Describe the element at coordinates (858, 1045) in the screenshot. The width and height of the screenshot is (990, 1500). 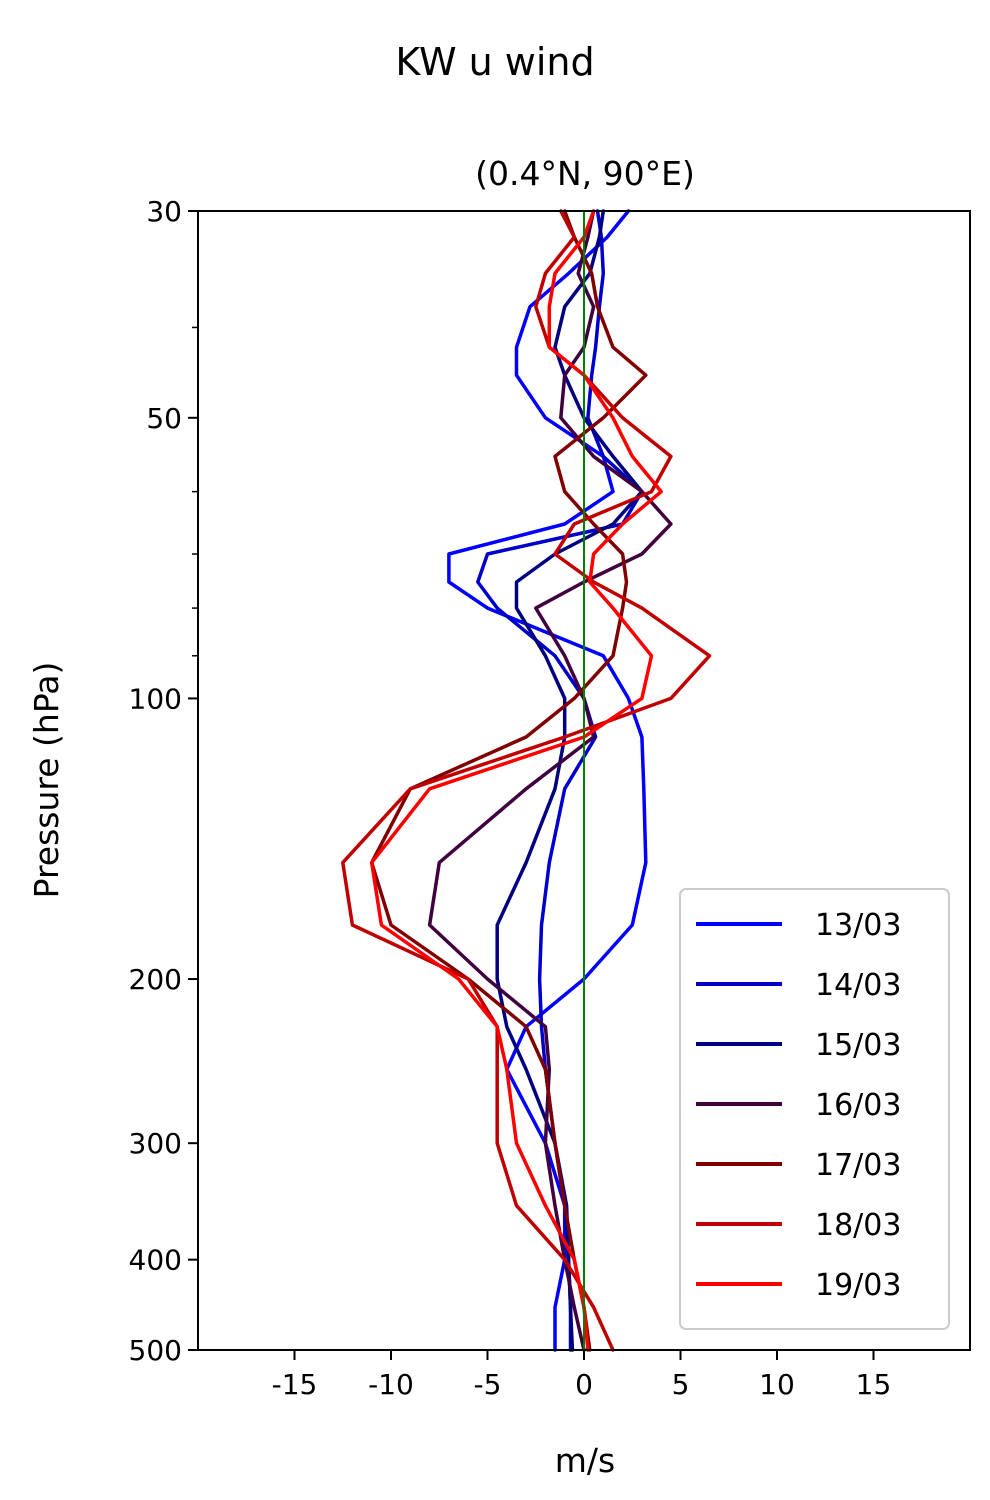
I see `legend-entry-label: 15/03` at that location.